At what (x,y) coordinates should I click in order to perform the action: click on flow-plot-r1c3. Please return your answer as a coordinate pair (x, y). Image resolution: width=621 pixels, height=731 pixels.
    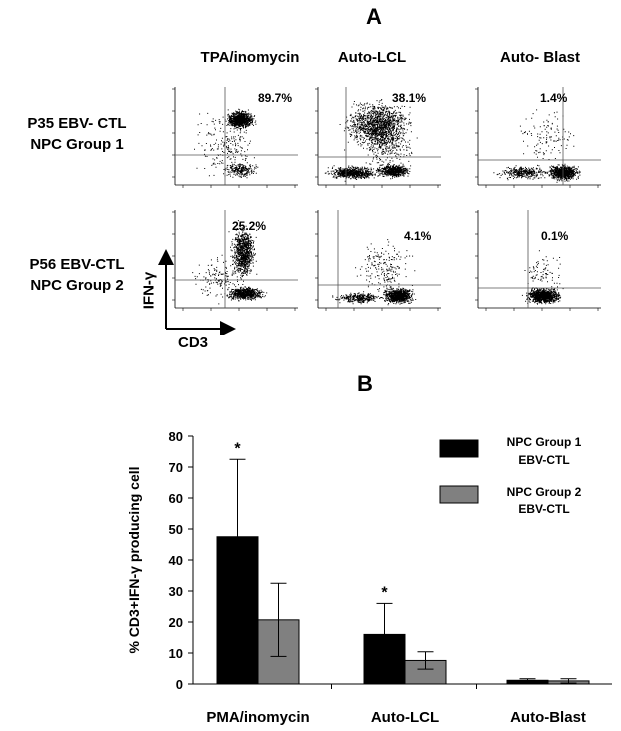
    Looking at the image, I should click on (538, 137).